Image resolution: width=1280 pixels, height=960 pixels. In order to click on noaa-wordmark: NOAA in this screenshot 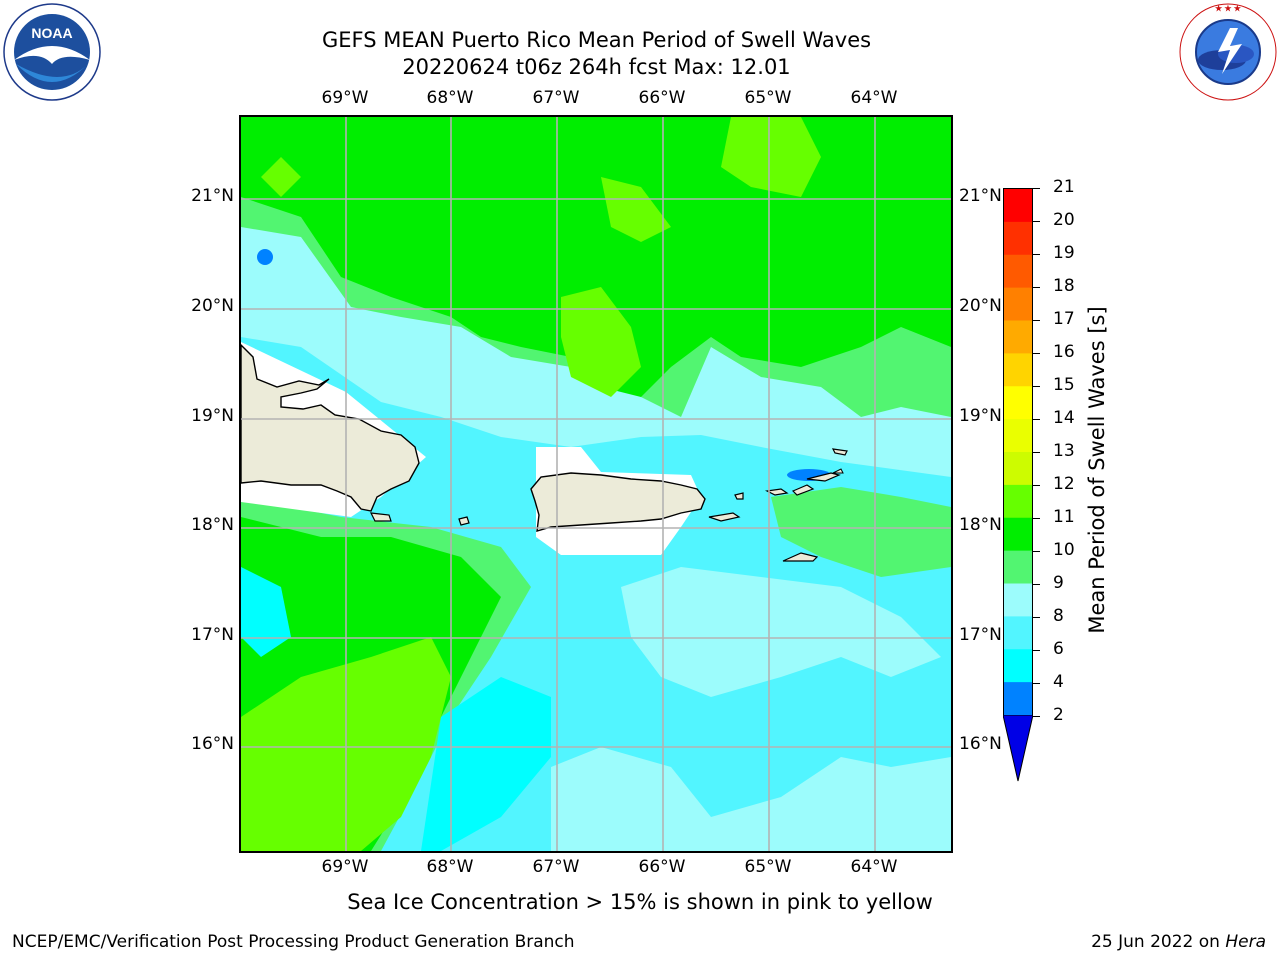, I will do `click(51, 33)`.